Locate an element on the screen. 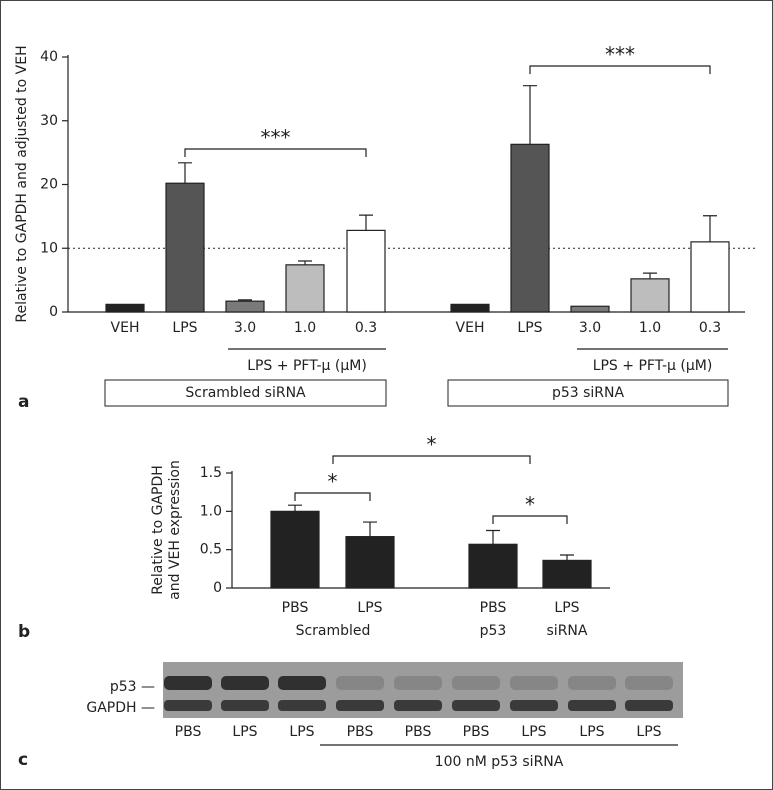  y-tick-label: 20 is located at coordinates (49, 185).